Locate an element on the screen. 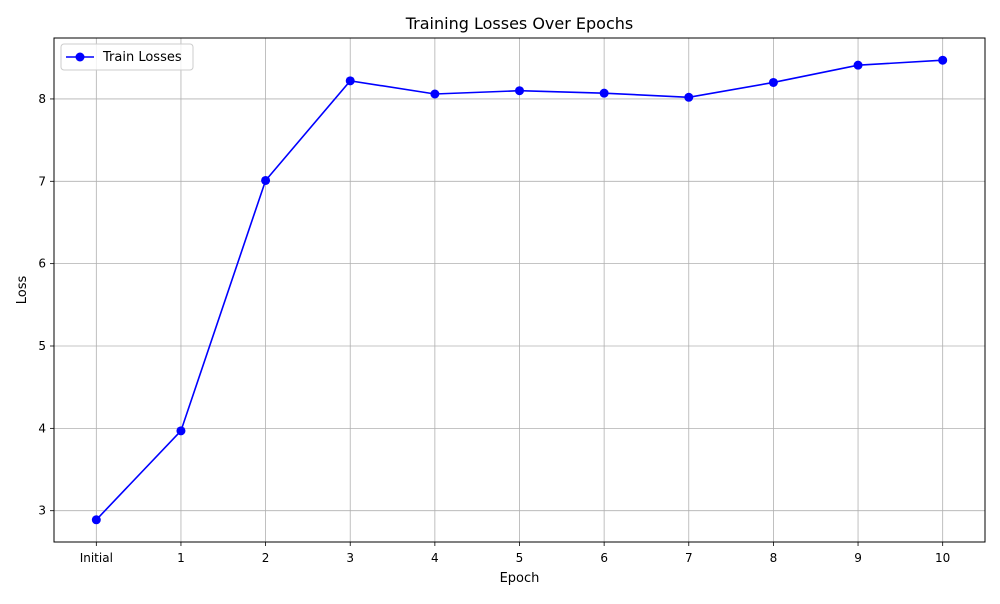  y-tick-label: 4 is located at coordinates (42, 428).